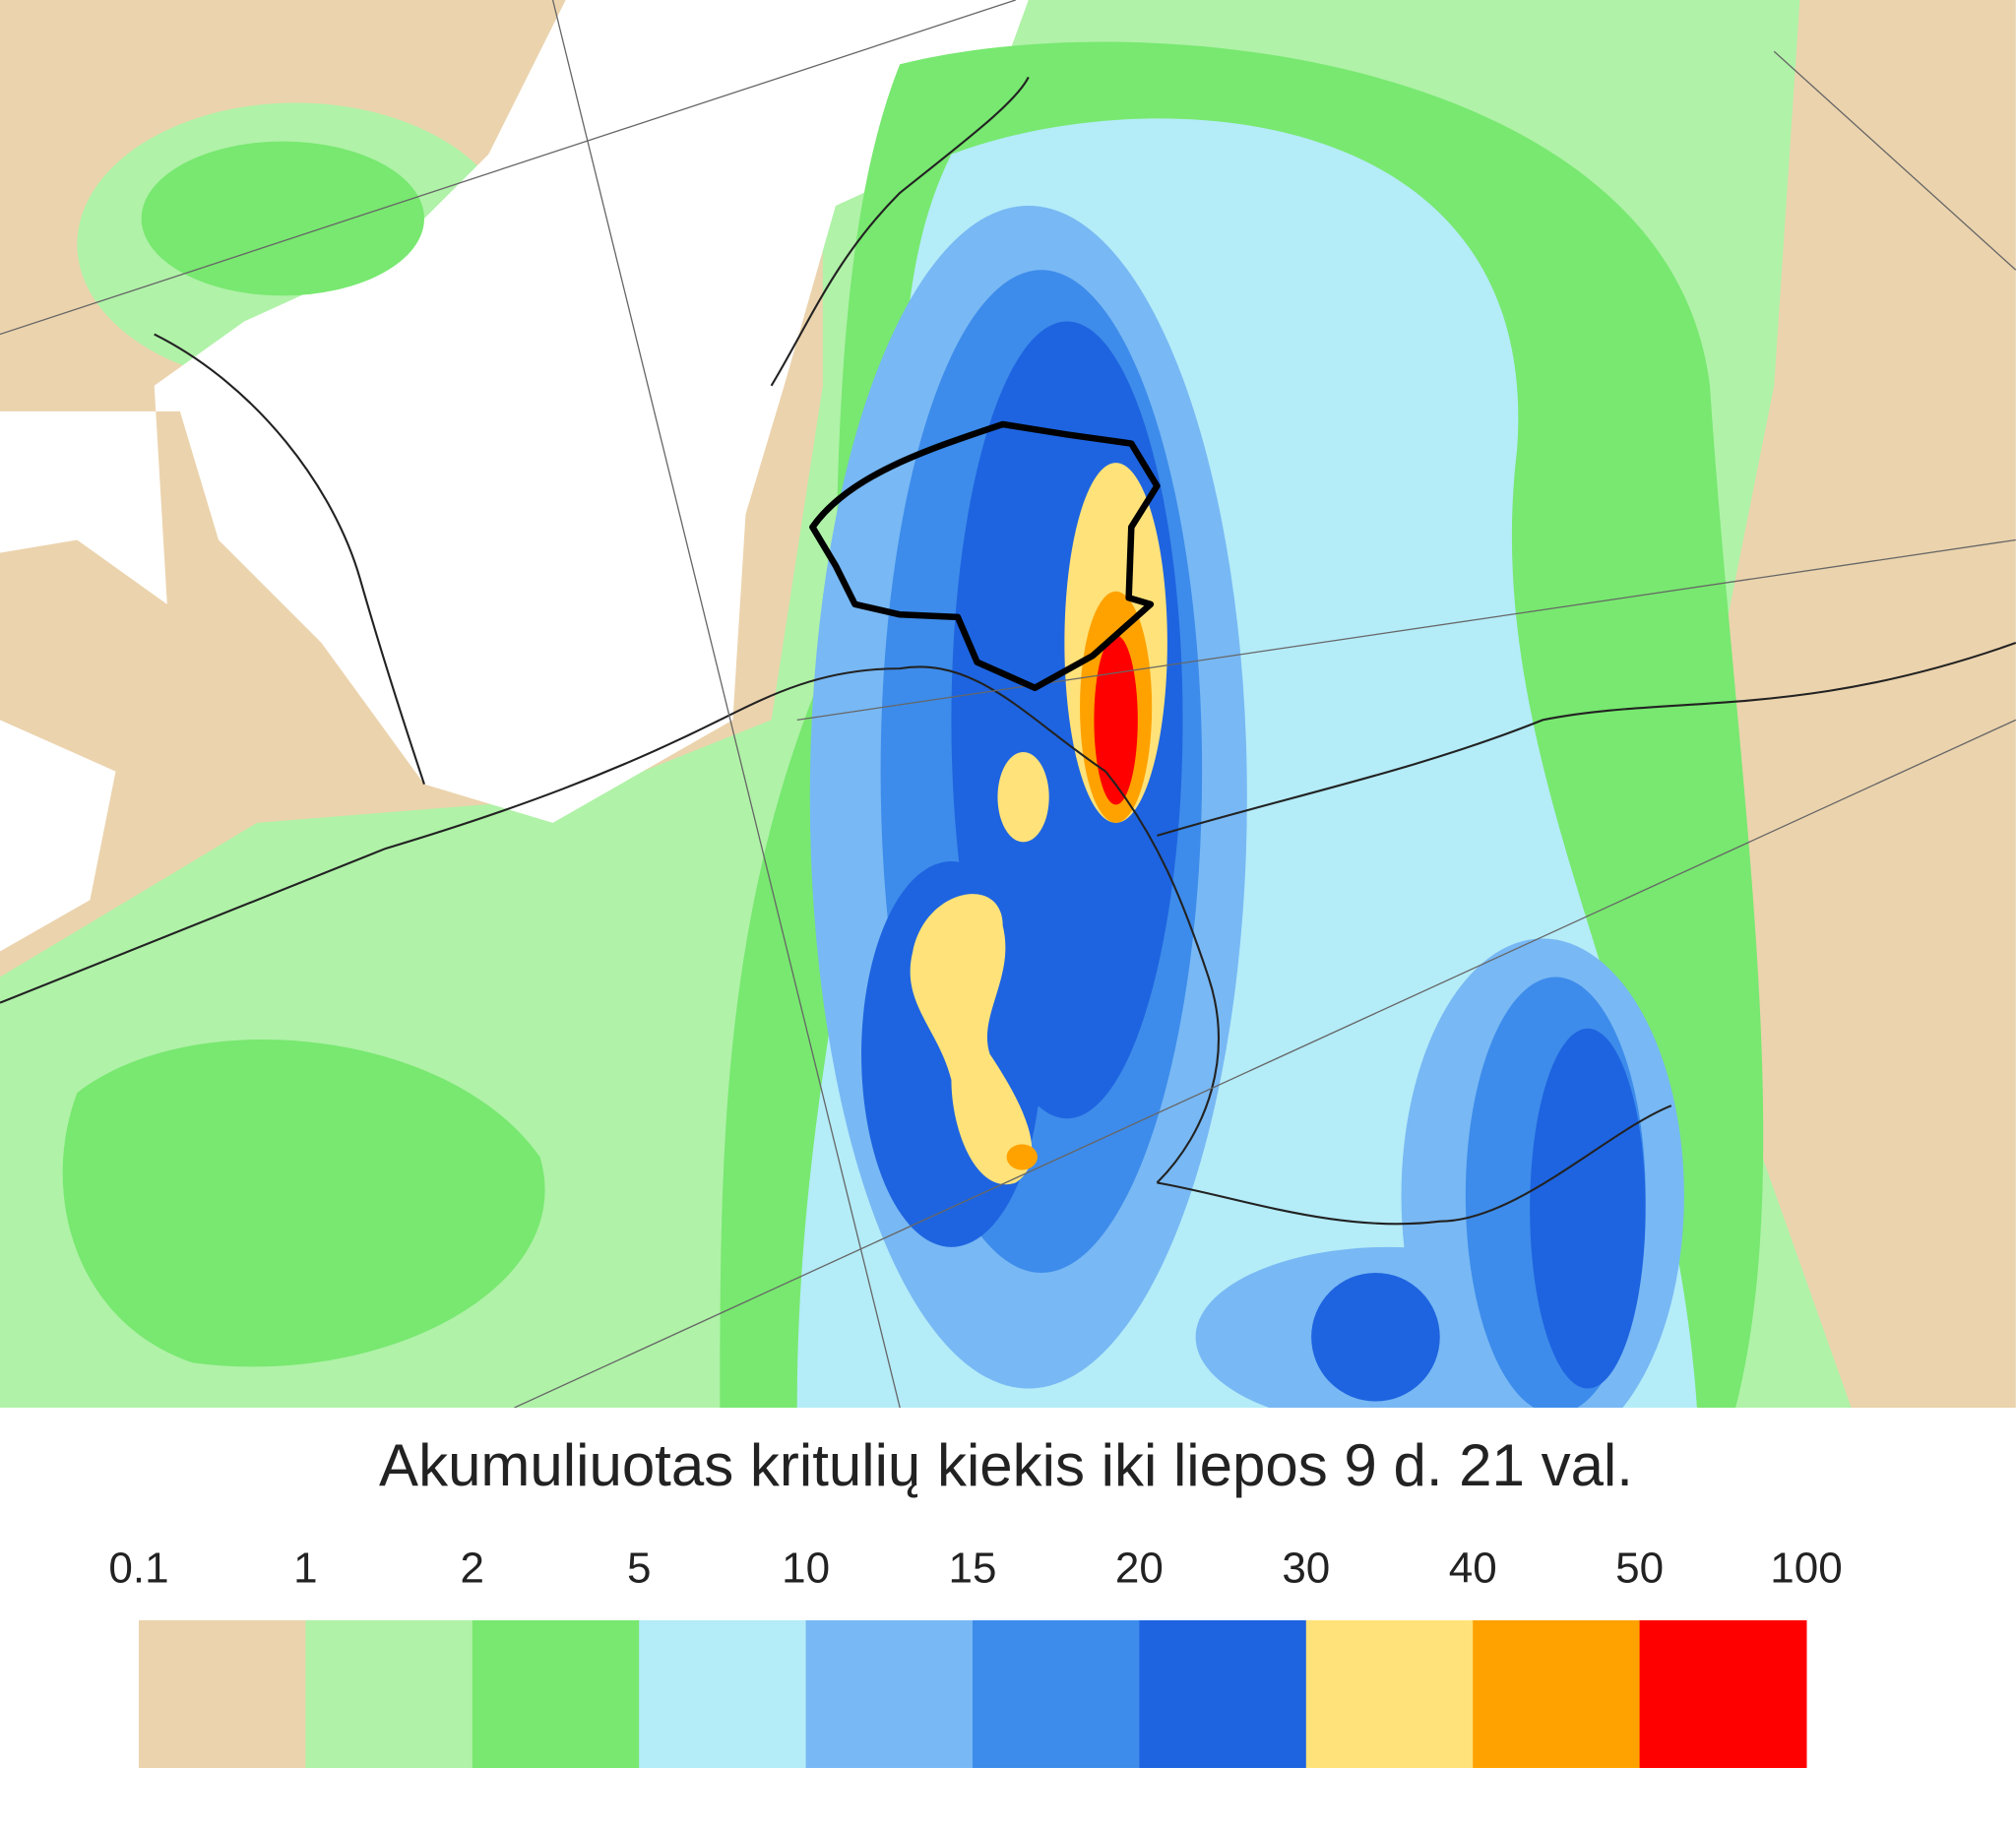  I want to click on legend-level-label: 15, so click(973, 1569).